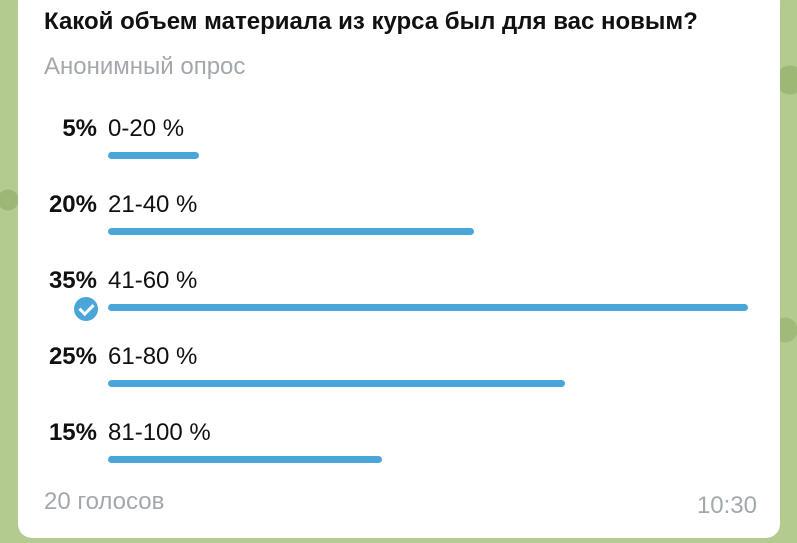  I want to click on poll-option-percent: 15%, so click(72, 432).